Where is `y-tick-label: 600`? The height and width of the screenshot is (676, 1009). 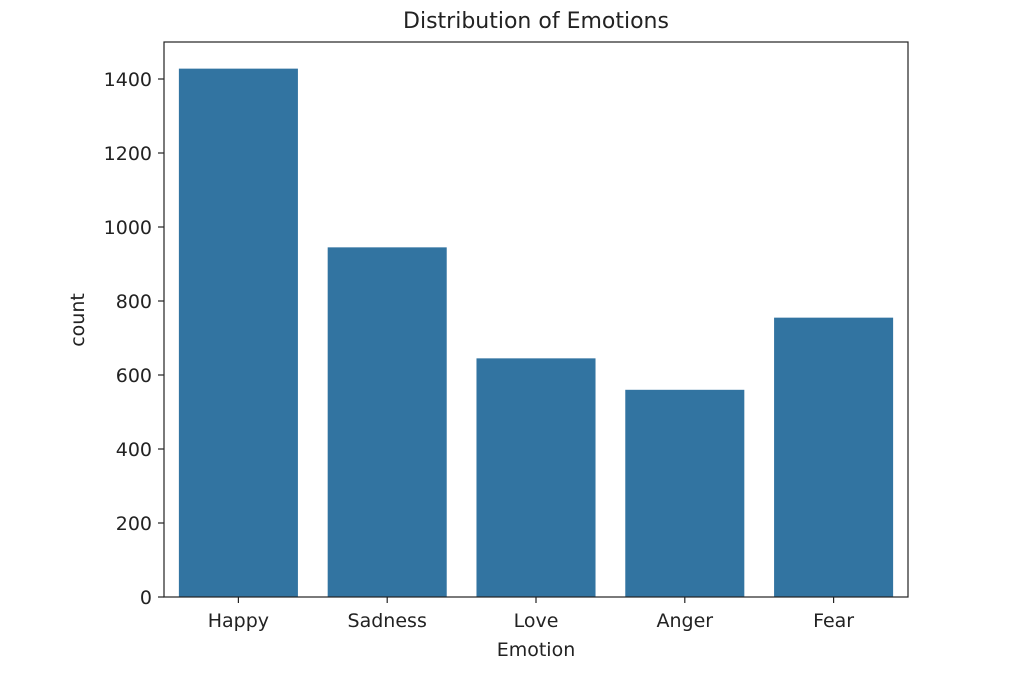 y-tick-label: 600 is located at coordinates (134, 376).